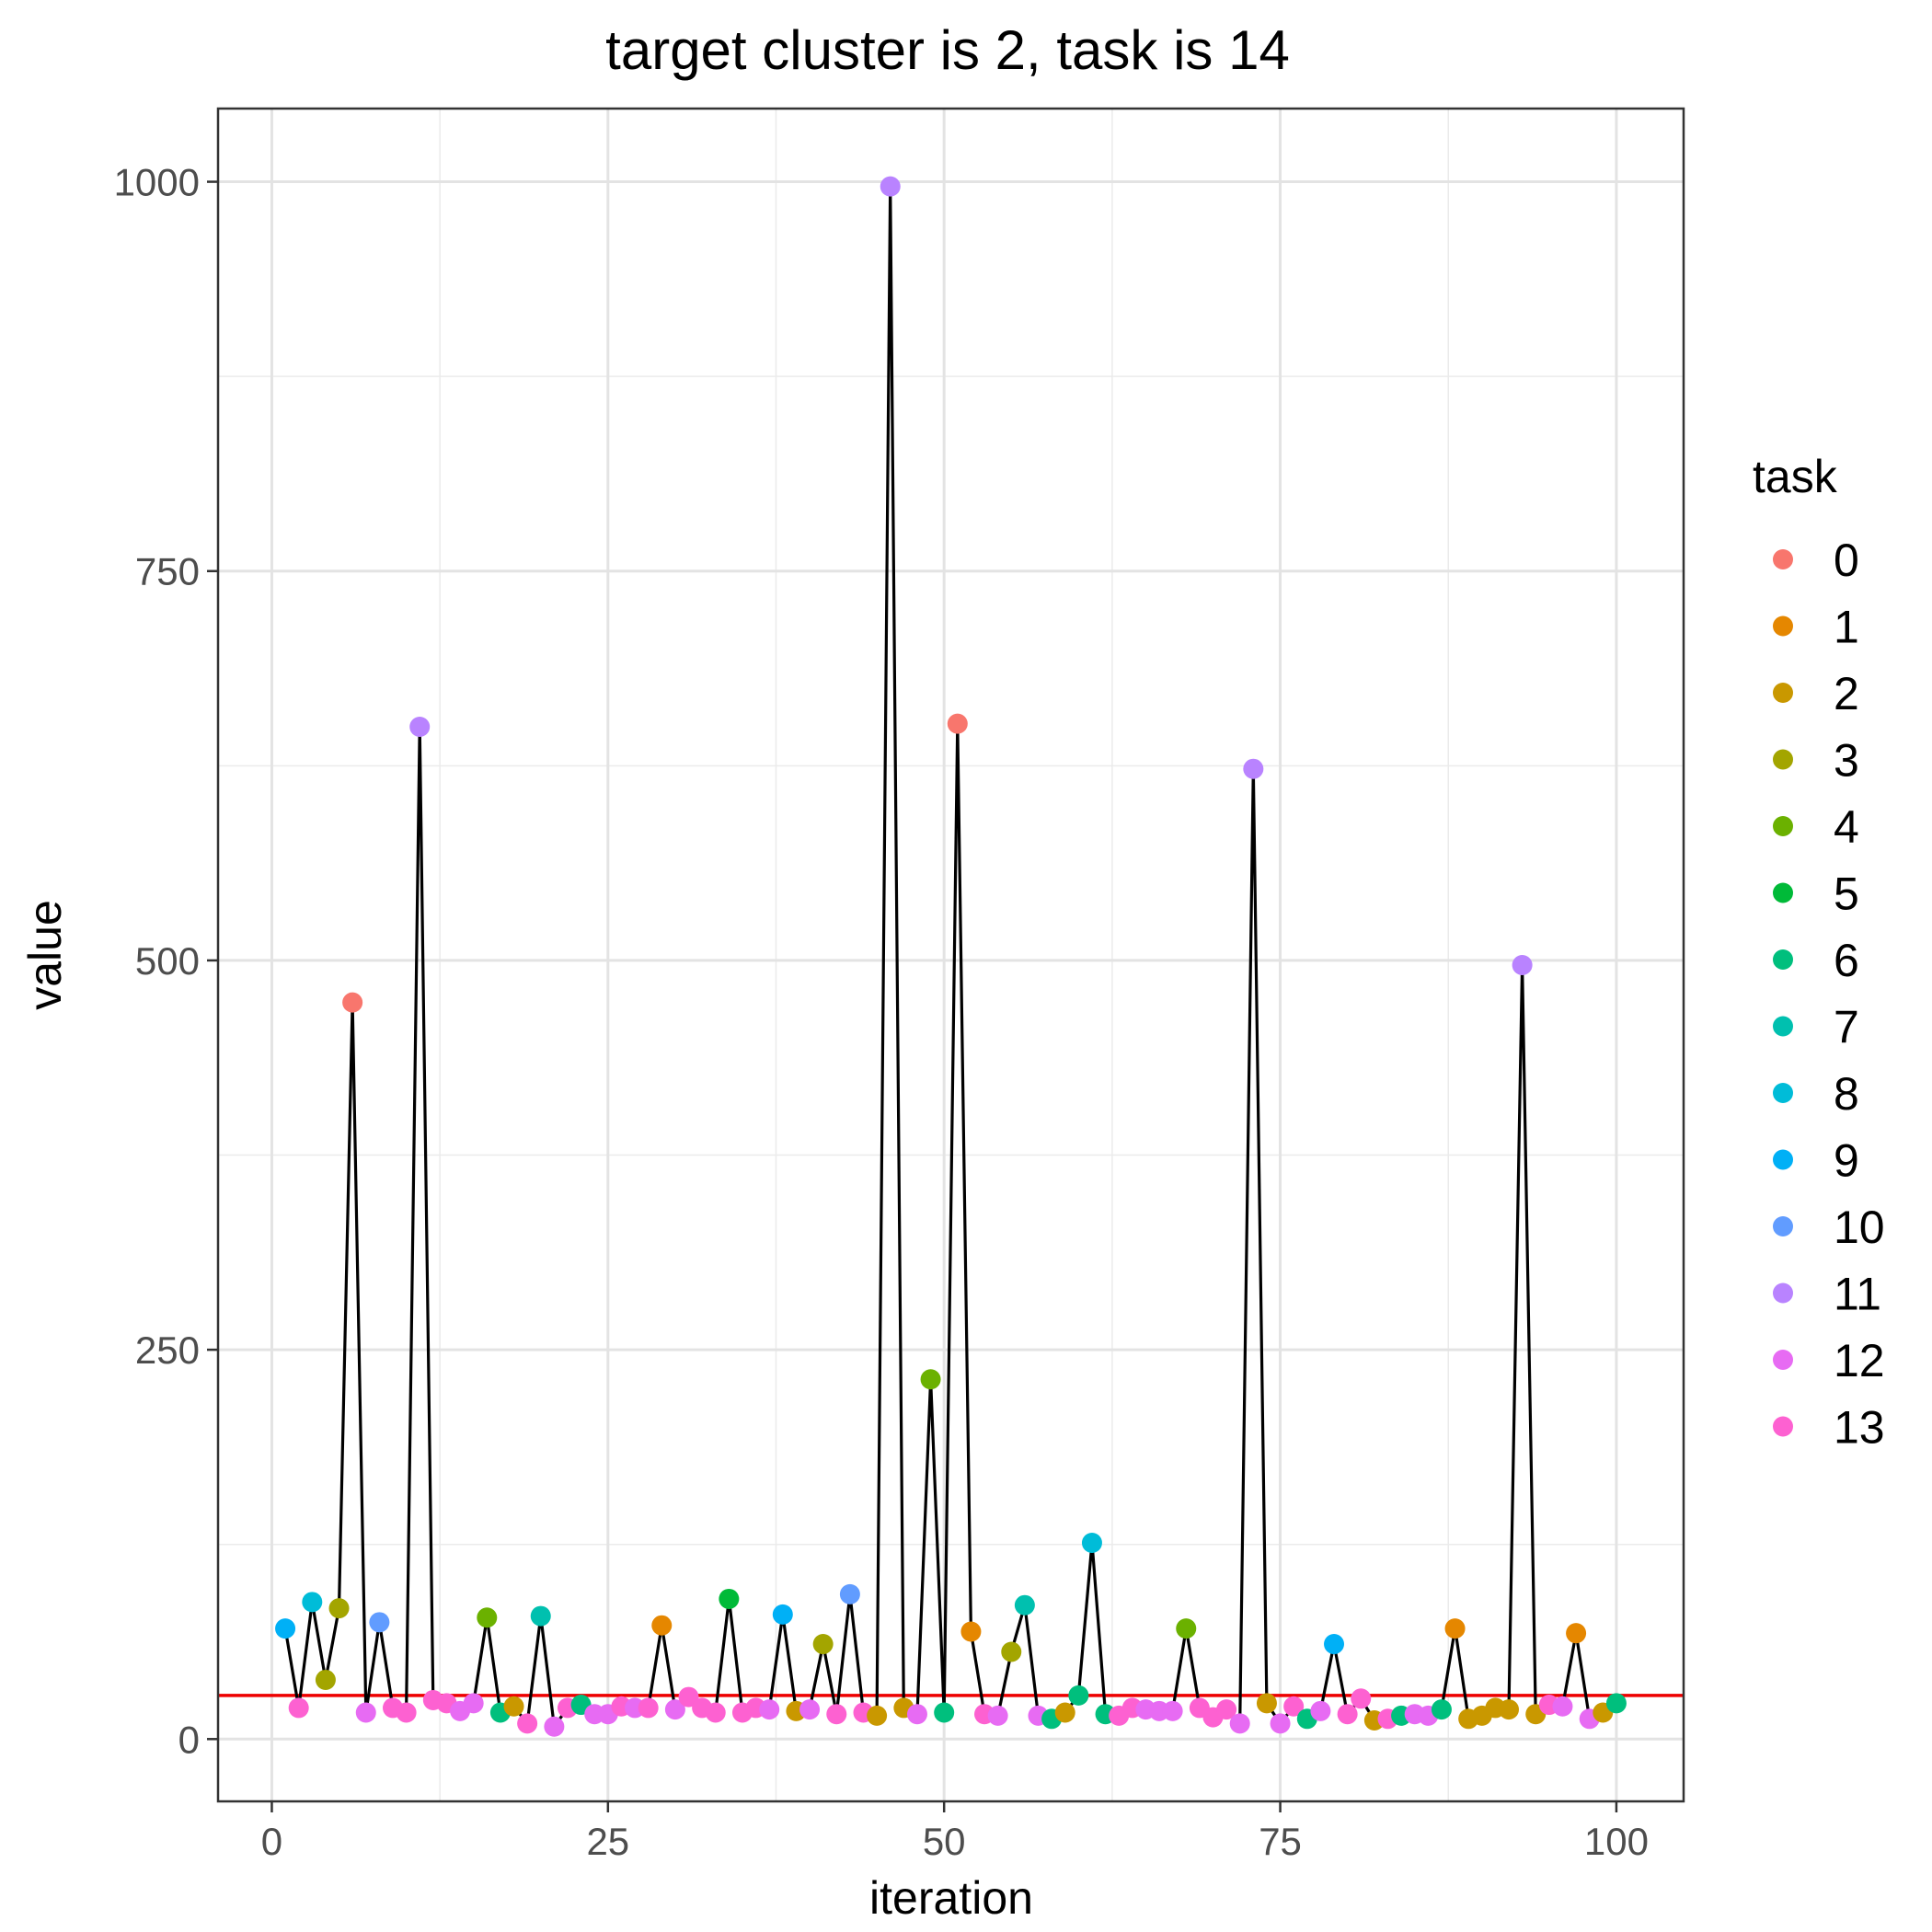 The width and height of the screenshot is (1932, 1932). Describe the element at coordinates (1280, 1841) in the screenshot. I see `x-tick-label: 75` at that location.